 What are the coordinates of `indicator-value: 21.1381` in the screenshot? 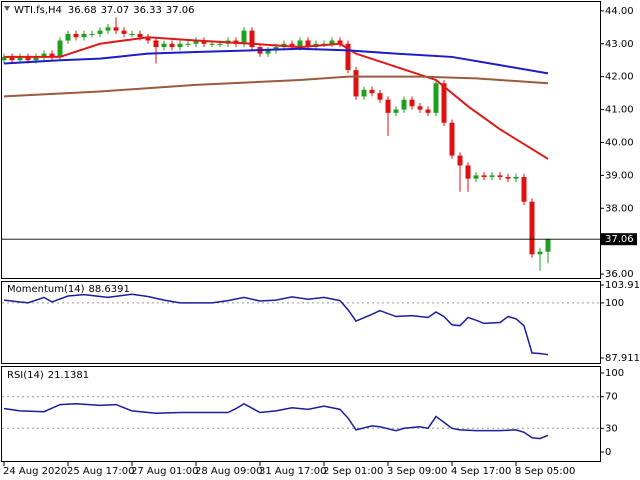 It's located at (68, 375).